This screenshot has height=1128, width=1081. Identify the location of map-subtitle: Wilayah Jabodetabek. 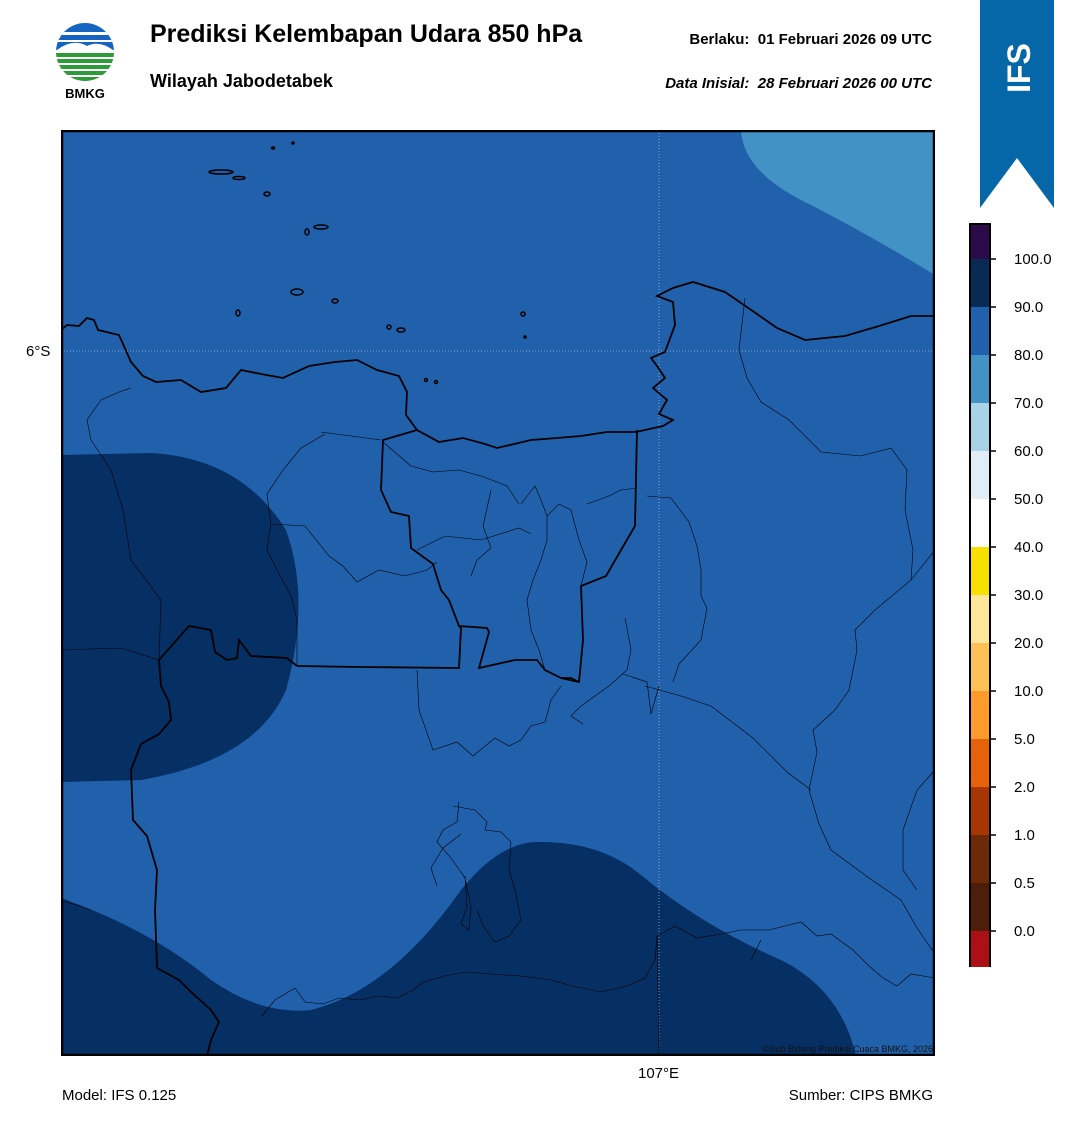
(241, 81).